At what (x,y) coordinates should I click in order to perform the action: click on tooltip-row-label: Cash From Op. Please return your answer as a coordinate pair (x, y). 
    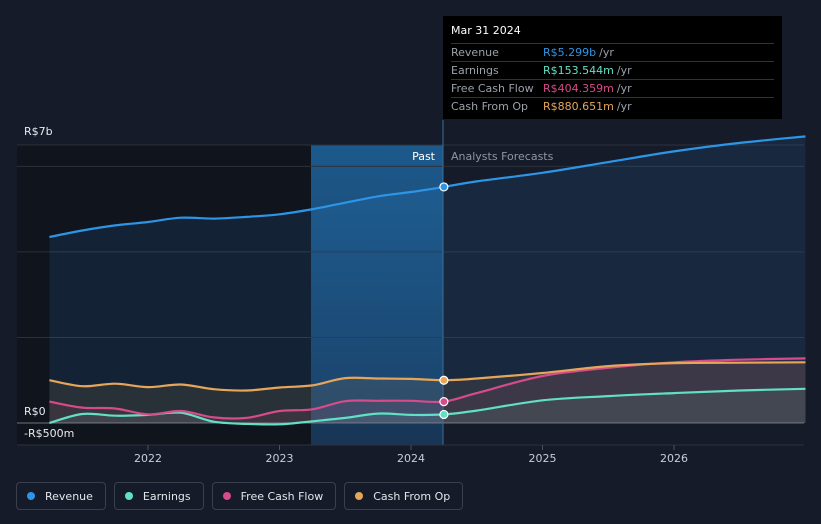
    Looking at the image, I should click on (490, 106).